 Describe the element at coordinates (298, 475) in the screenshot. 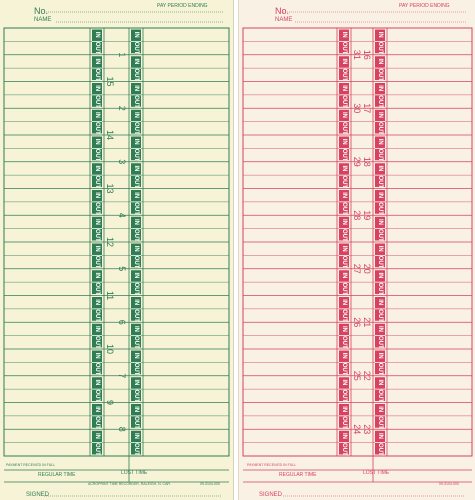

I see `regular-time-label: REGULAR TIME` at that location.